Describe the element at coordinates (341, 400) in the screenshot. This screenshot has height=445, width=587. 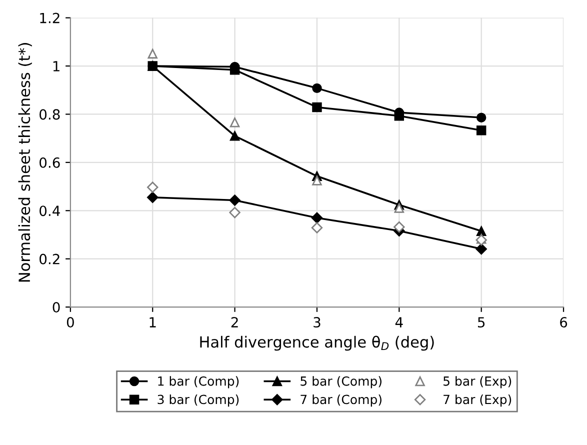
I see `legend-label: 7 bar (Comp)` at that location.